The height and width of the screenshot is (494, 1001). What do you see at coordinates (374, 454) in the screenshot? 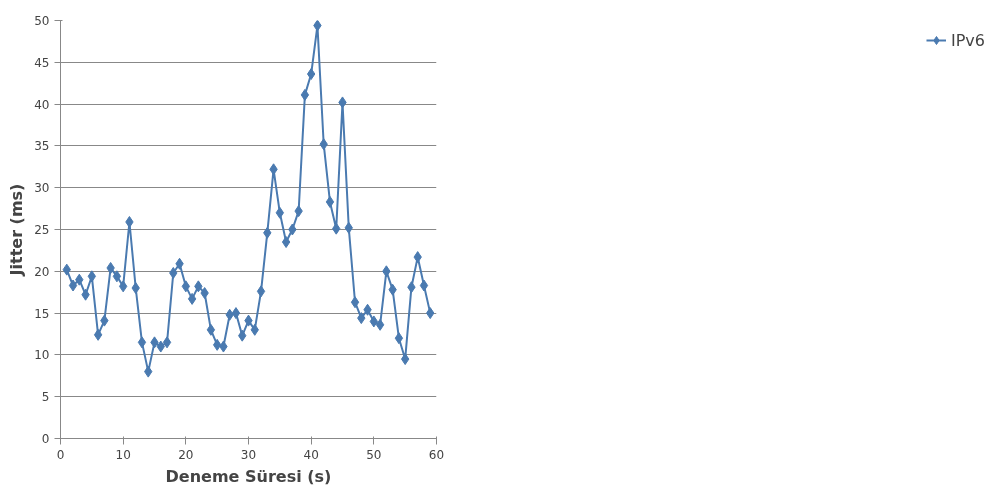
I see `x-tick-label: 50` at bounding box center [374, 454].